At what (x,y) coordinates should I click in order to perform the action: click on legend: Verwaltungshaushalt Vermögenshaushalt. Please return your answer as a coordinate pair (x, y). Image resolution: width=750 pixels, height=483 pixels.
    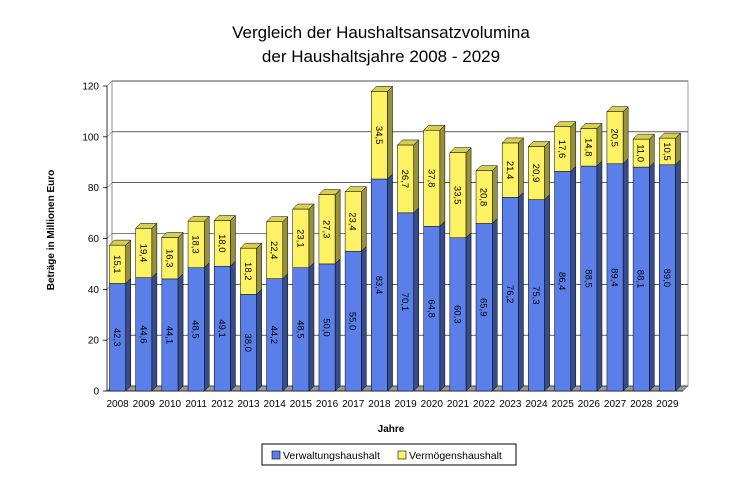
    Looking at the image, I should click on (389, 454).